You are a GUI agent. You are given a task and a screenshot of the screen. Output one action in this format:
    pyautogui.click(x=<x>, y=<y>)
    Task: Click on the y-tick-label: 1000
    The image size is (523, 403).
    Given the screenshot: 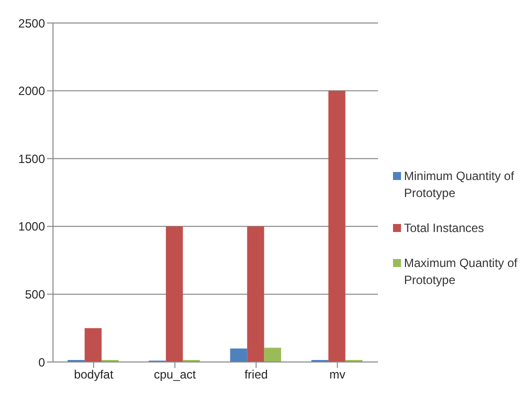 What is the action you would take?
    pyautogui.click(x=32, y=227)
    